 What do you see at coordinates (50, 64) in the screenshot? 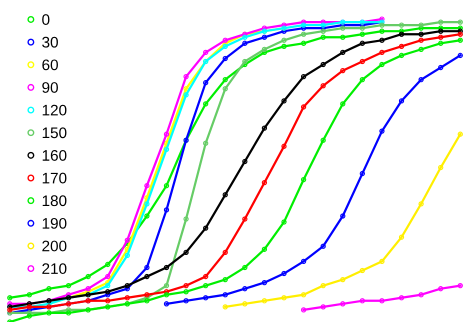
I see `legend-label: 60` at bounding box center [50, 64].